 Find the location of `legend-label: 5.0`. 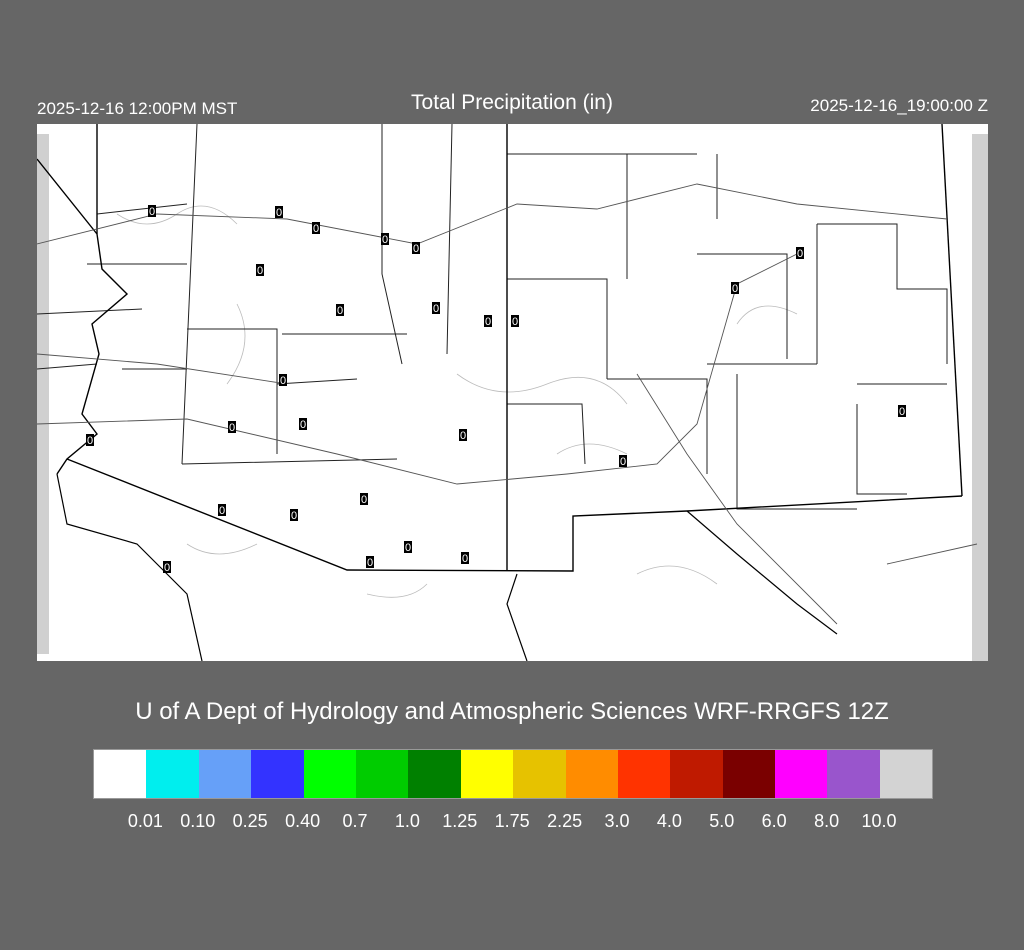

legend-label: 5.0 is located at coordinates (722, 821).